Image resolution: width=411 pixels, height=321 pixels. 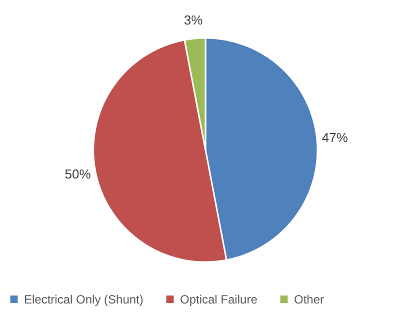 What do you see at coordinates (335, 137) in the screenshot?
I see `data-label: 47%` at bounding box center [335, 137].